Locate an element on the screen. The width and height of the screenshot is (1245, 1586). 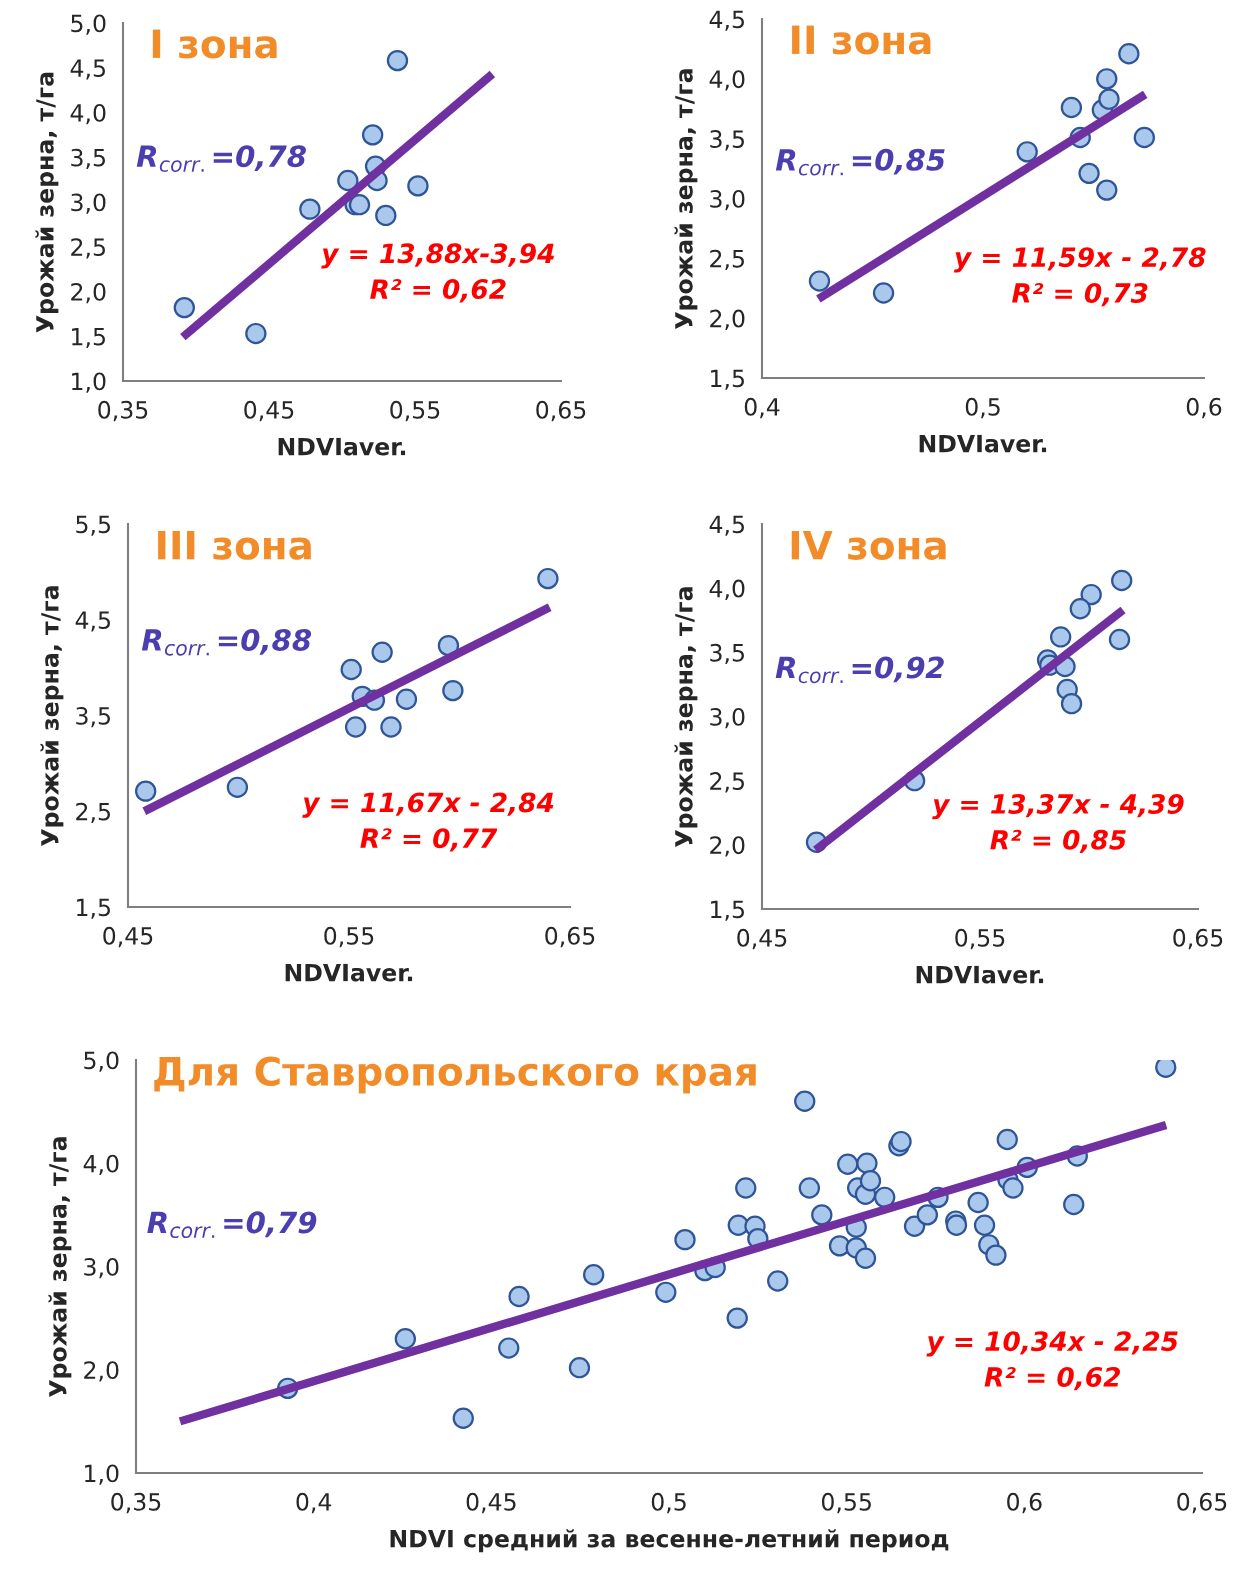
annotation: R$_{corr.}$=0,78 is located at coordinates (221, 158).